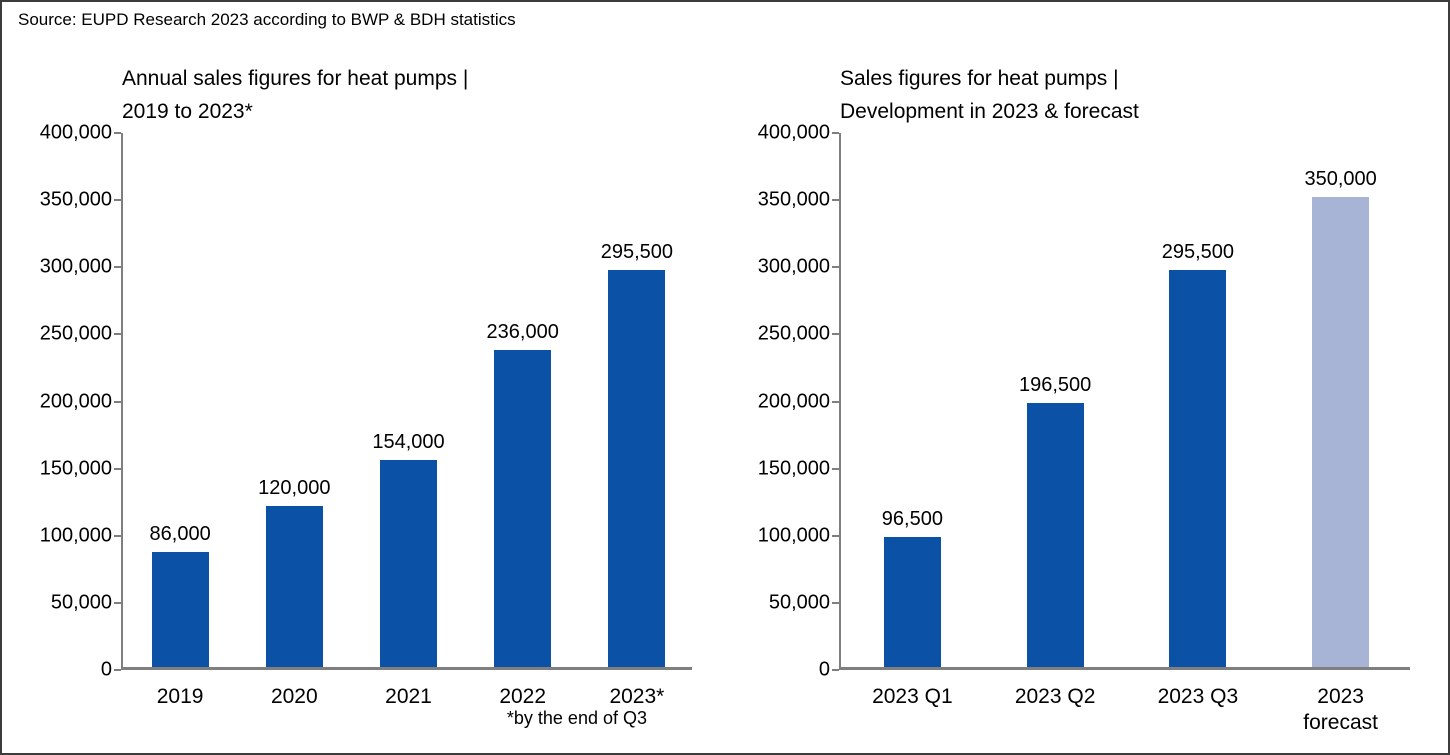 This screenshot has height=755, width=1450. What do you see at coordinates (408, 696) in the screenshot?
I see `x-tick-label: 2021` at bounding box center [408, 696].